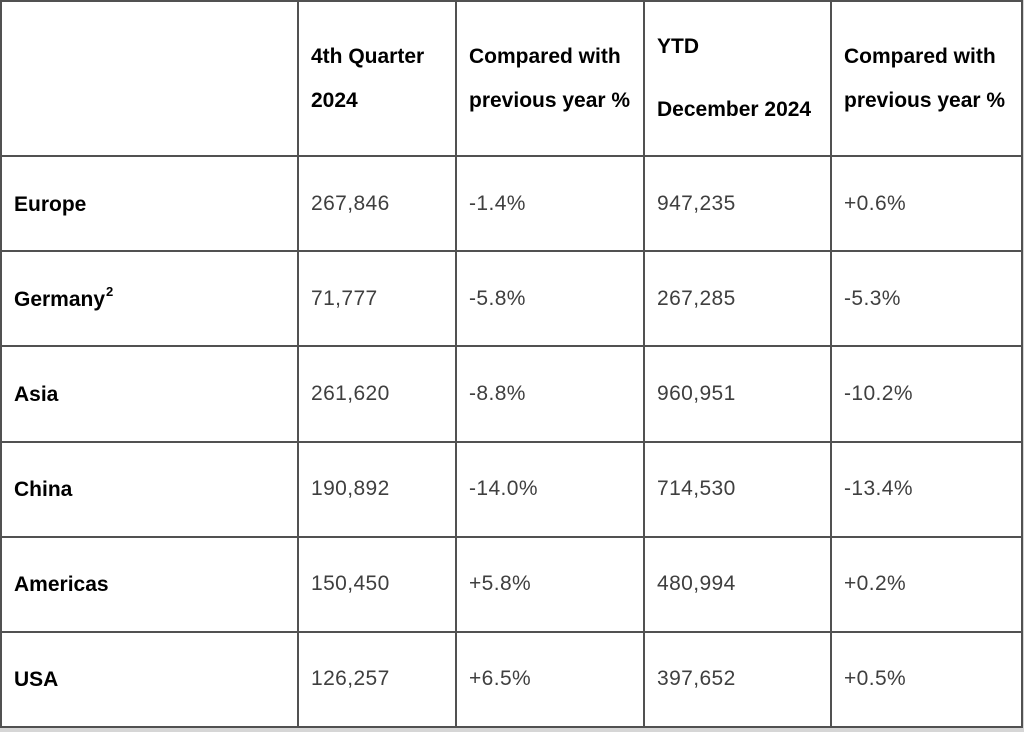 Image resolution: width=1024 pixels, height=732 pixels. I want to click on ytd-yoy-cell: +0.6%, so click(926, 204).